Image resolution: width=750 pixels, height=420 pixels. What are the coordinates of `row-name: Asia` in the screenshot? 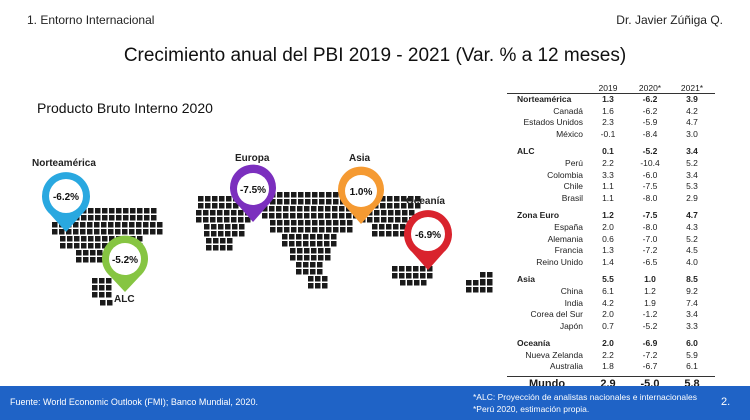 It's located at (526, 279).